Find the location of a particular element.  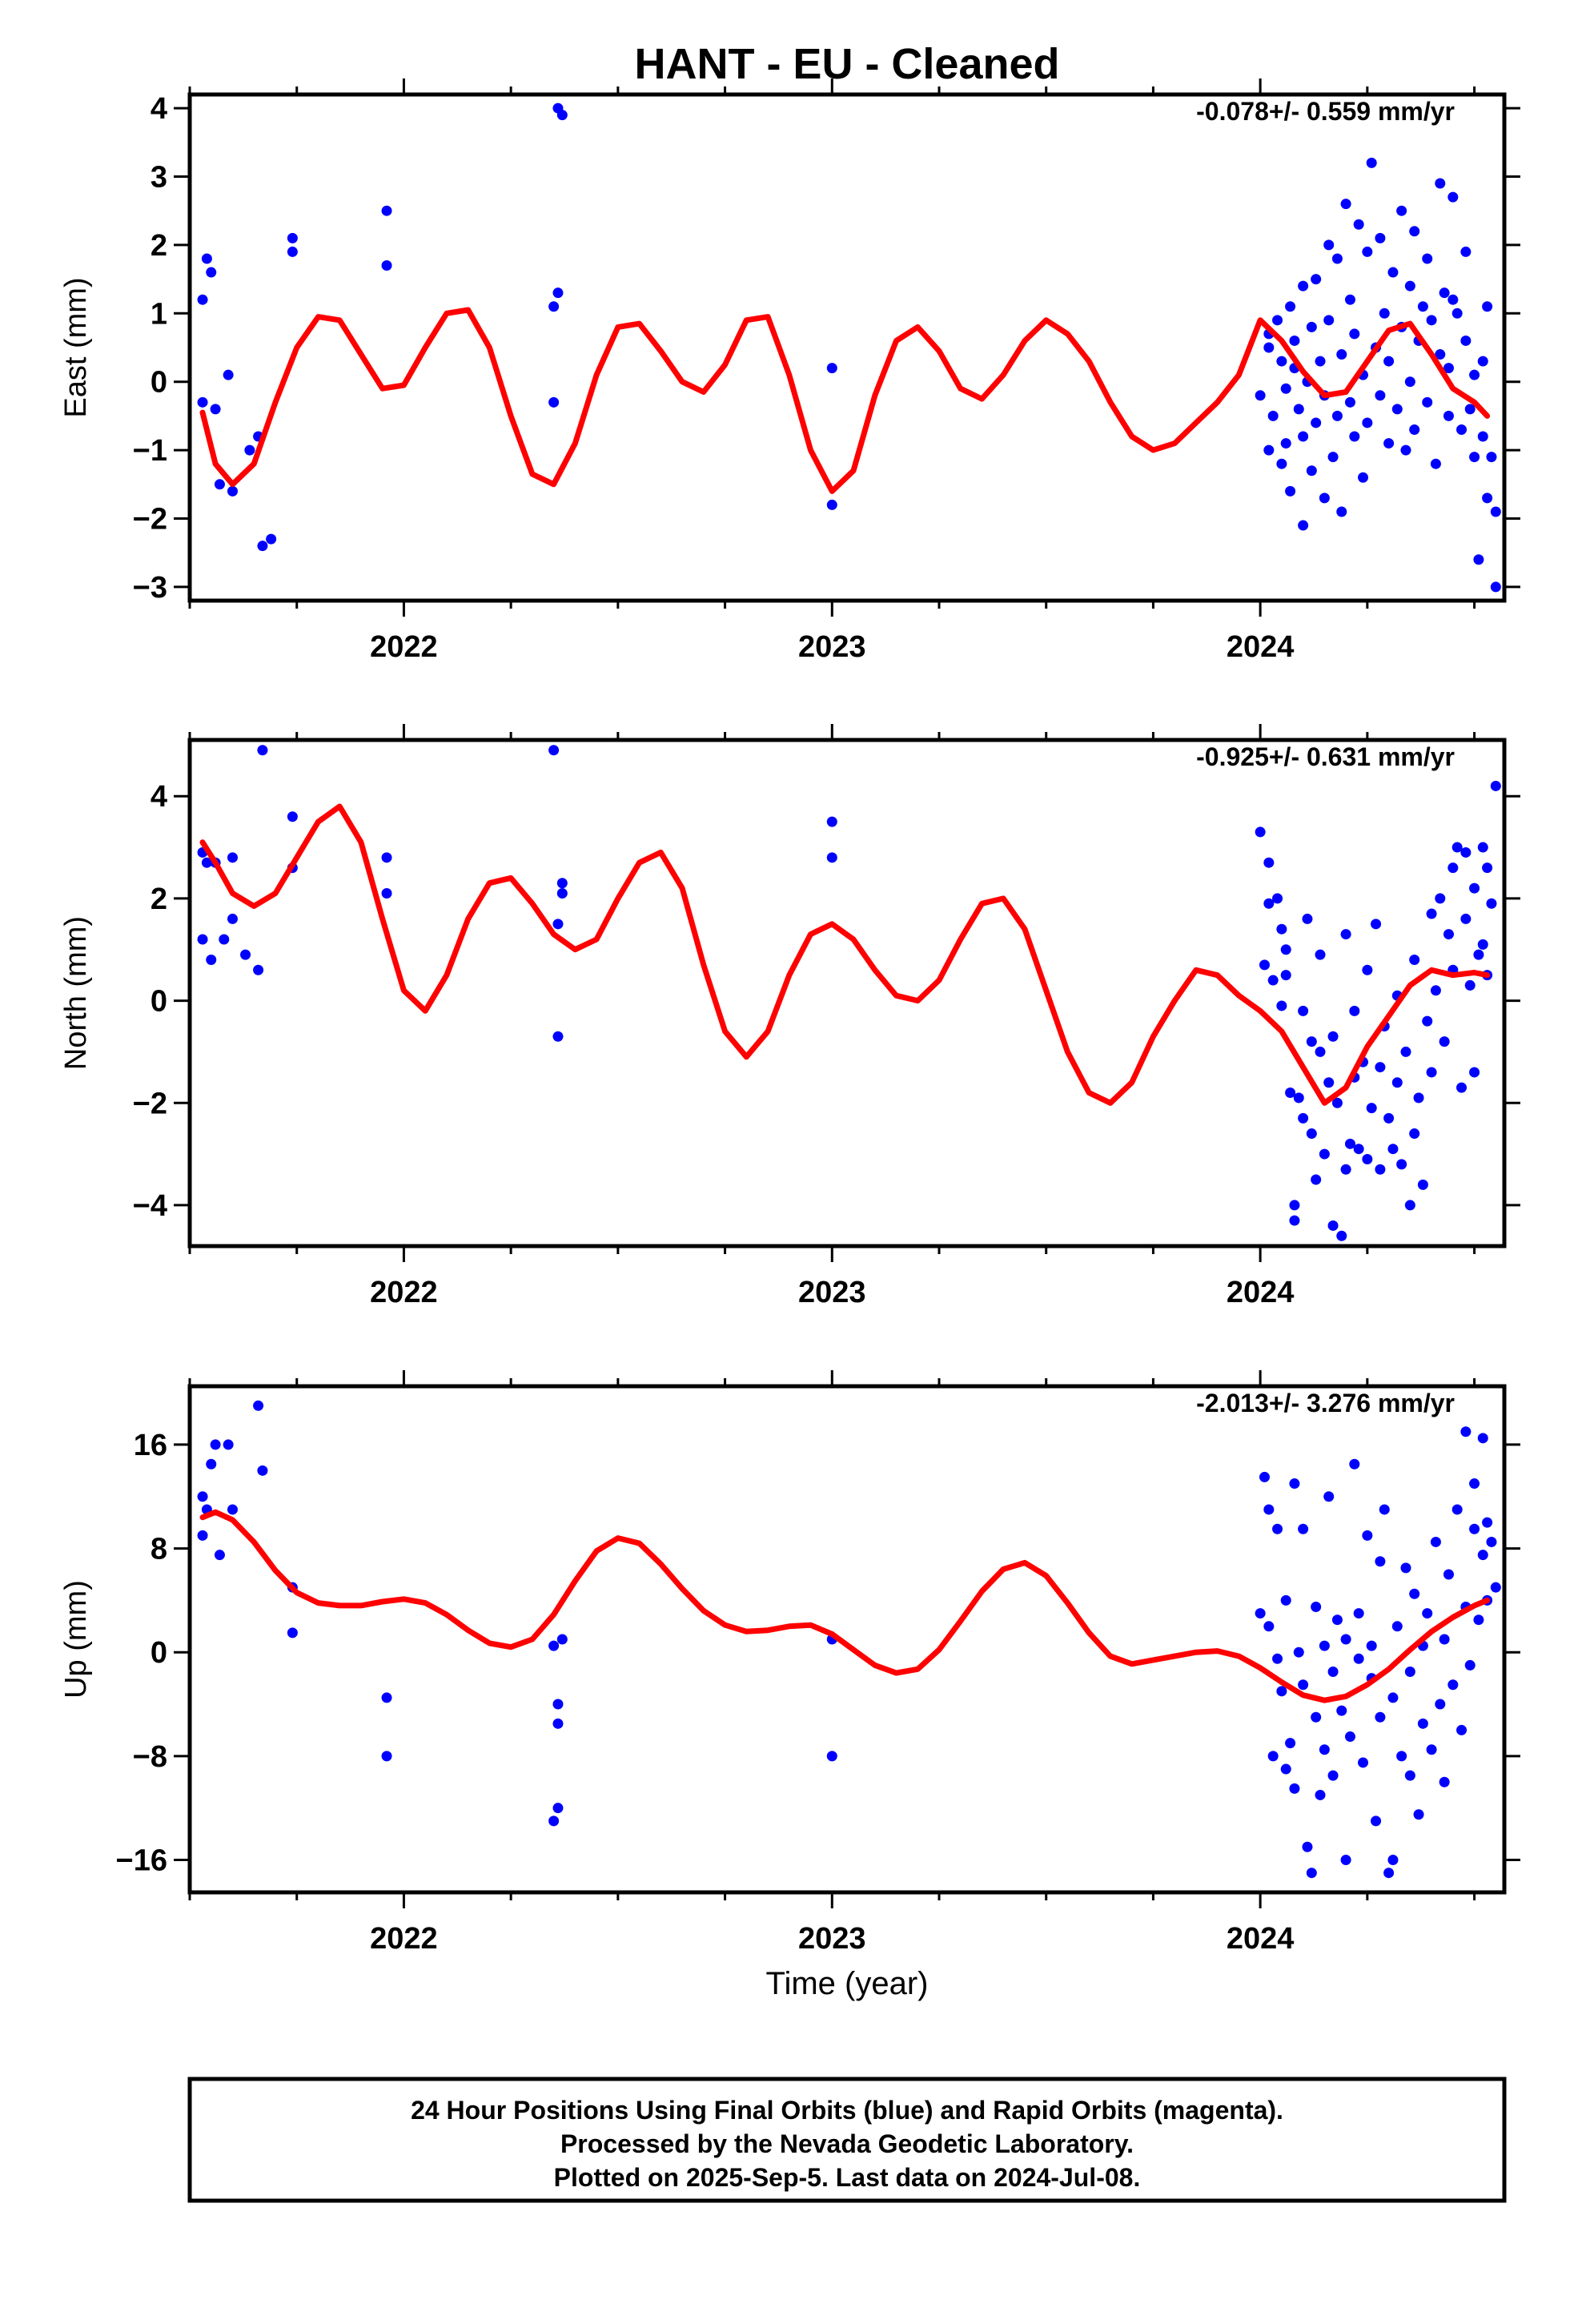

x-axis-label: Time (year) is located at coordinates (847, 1983).